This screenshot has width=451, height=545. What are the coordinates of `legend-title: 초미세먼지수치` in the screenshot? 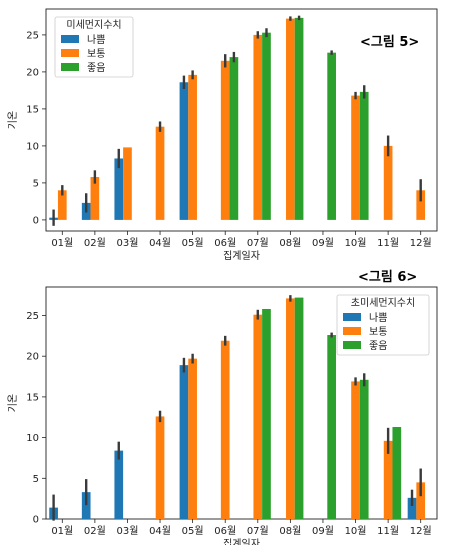 It's located at (383, 303).